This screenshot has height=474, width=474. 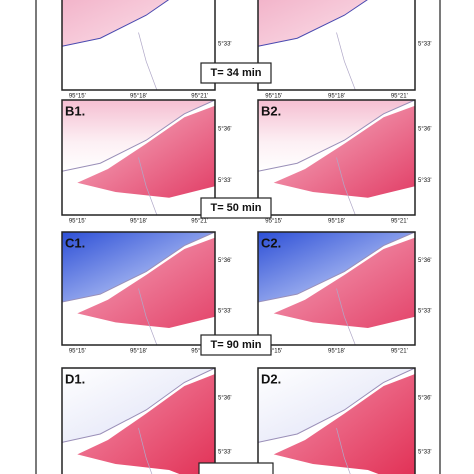 I want to click on panel-label: C2., so click(x=271, y=242).